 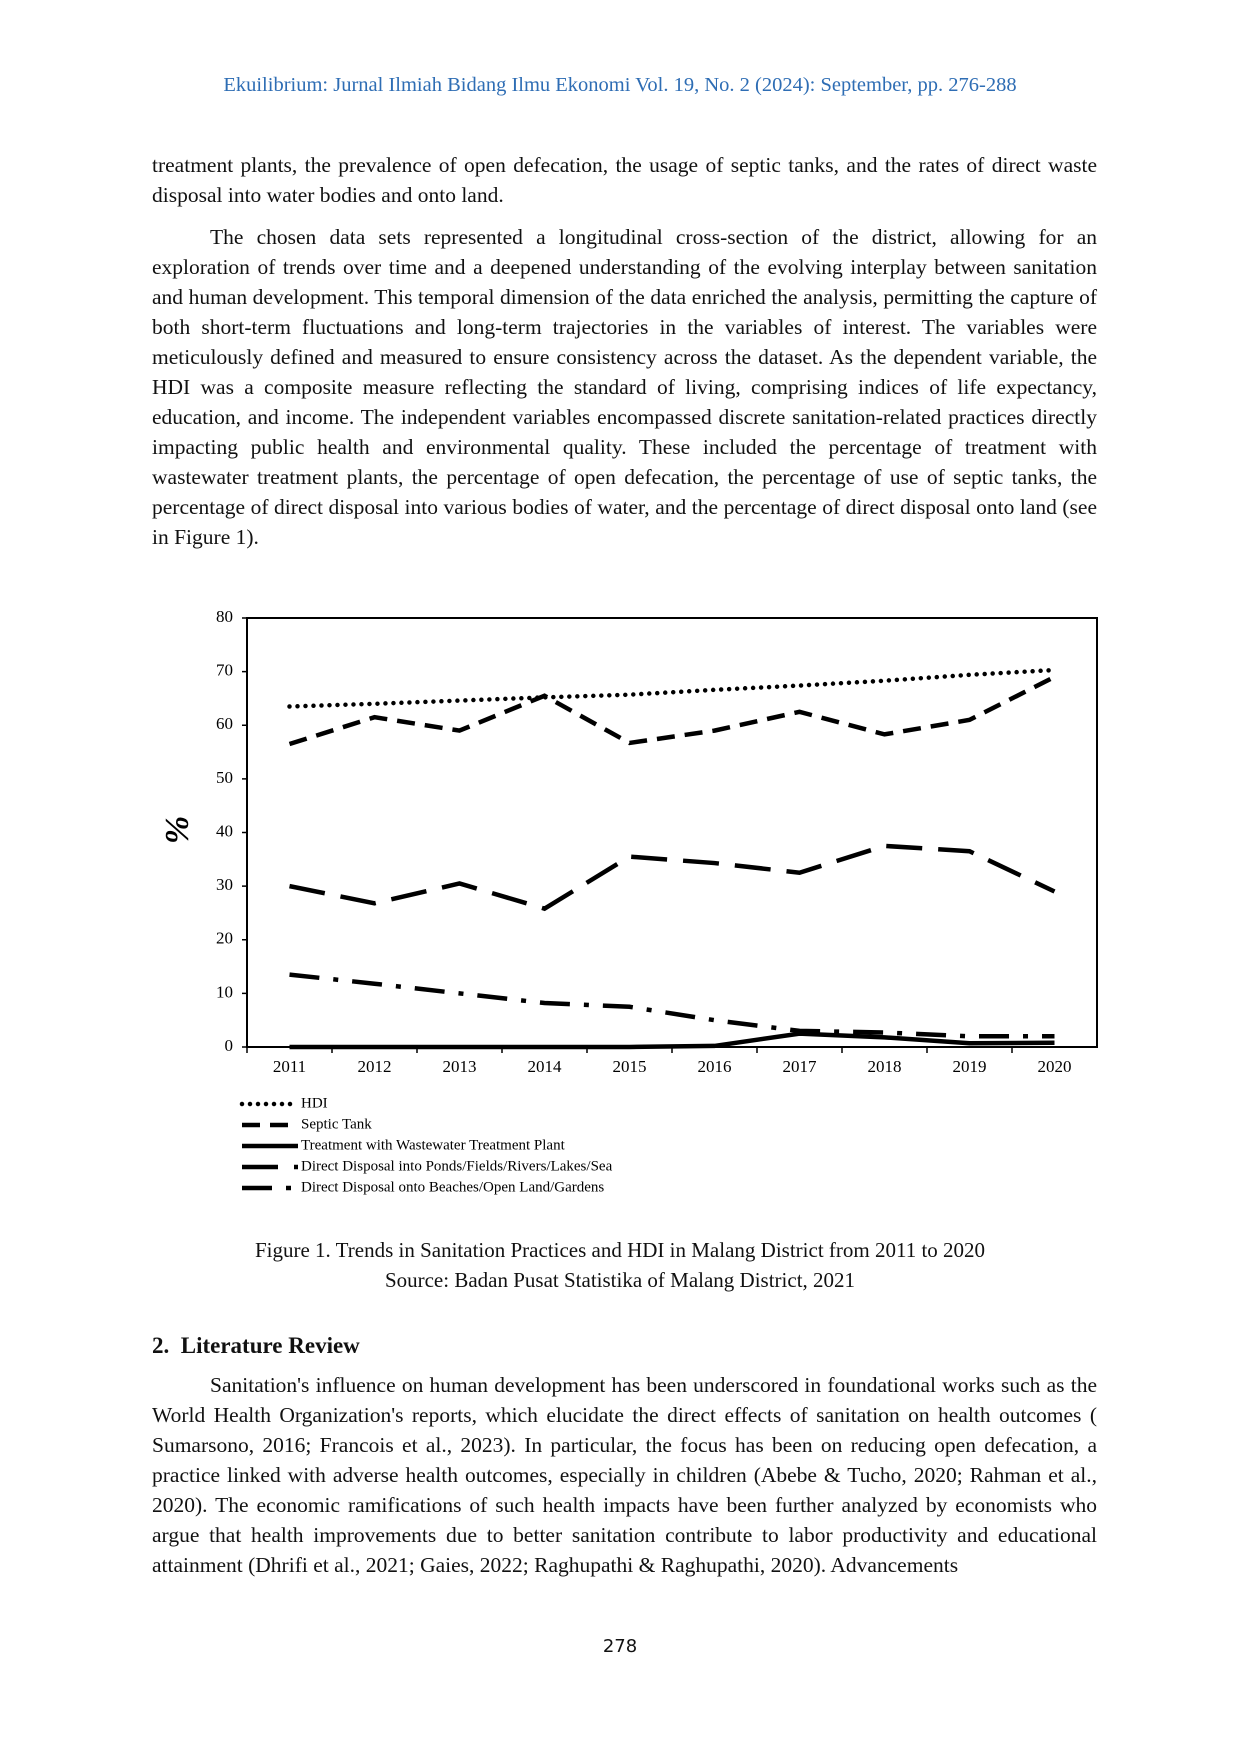 I want to click on y-tick-label: 20, so click(x=224, y=938).